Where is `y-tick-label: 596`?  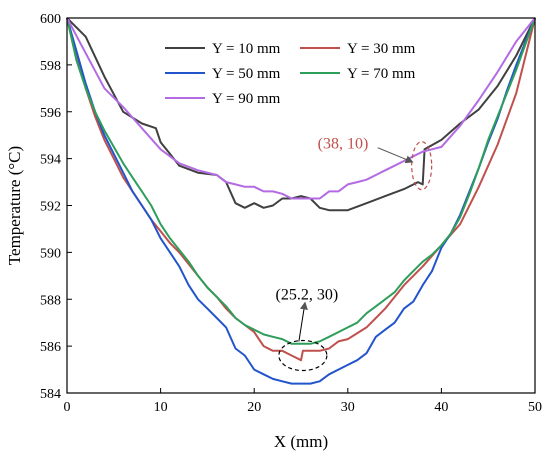
y-tick-label: 596 is located at coordinates (50, 113).